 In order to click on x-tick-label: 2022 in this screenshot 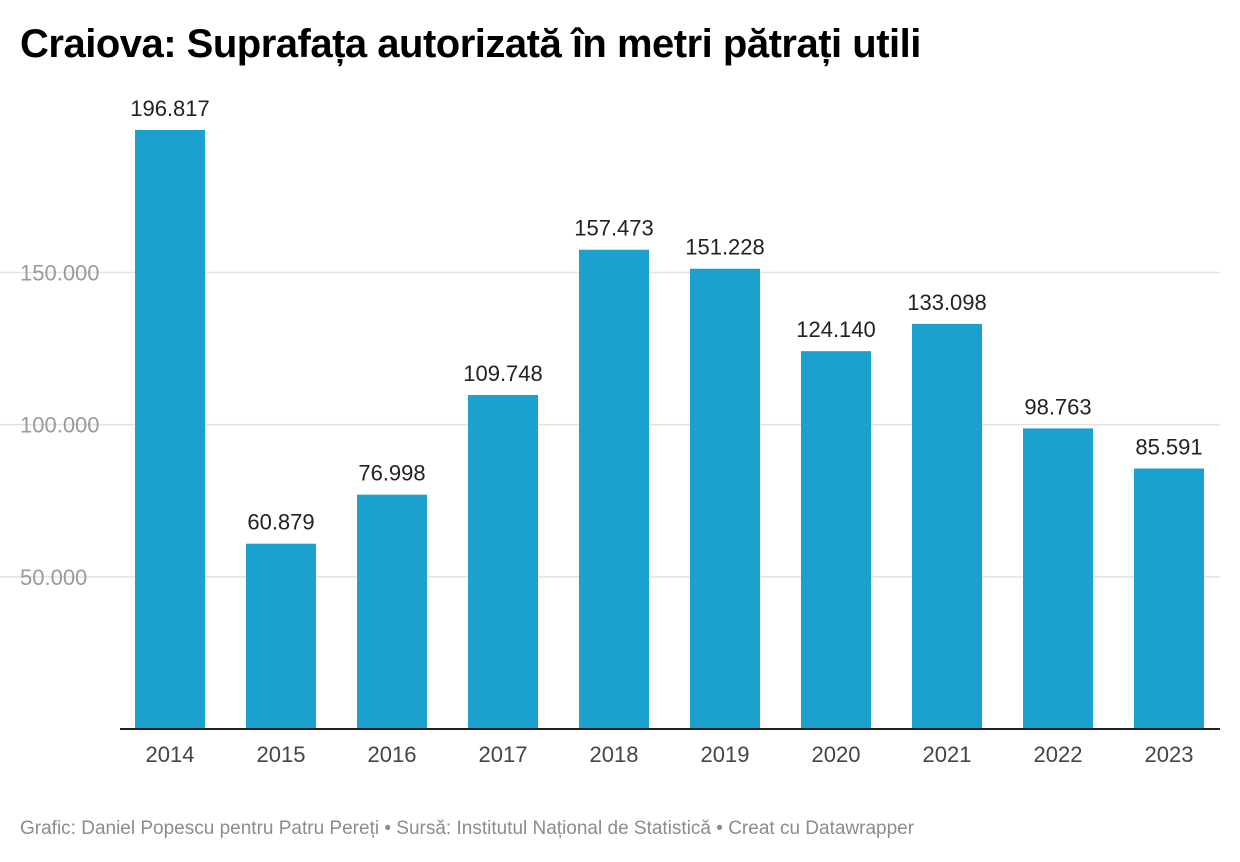, I will do `click(1058, 754)`.